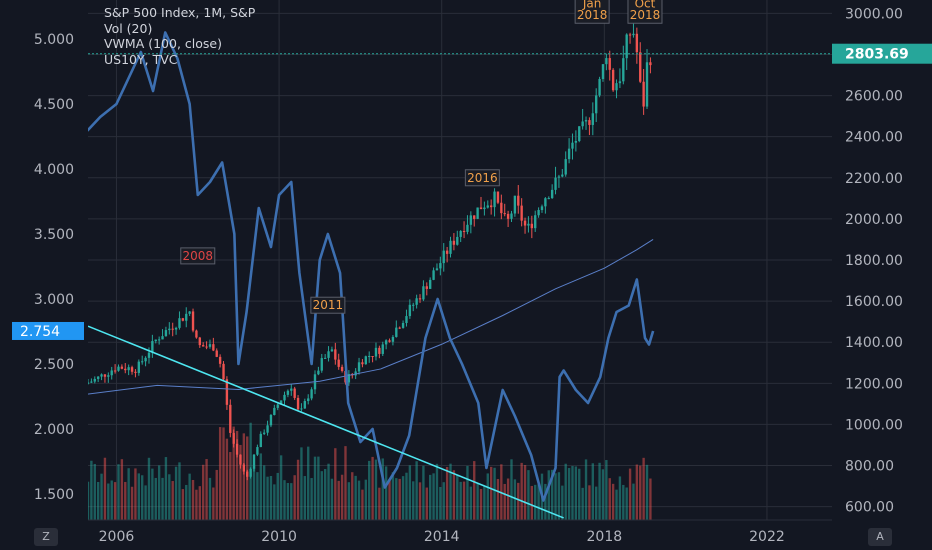 This screenshot has width=932, height=550. What do you see at coordinates (180, 12) in the screenshot?
I see `legend-symbol: S&P 500 Index, 1M, S&P` at bounding box center [180, 12].